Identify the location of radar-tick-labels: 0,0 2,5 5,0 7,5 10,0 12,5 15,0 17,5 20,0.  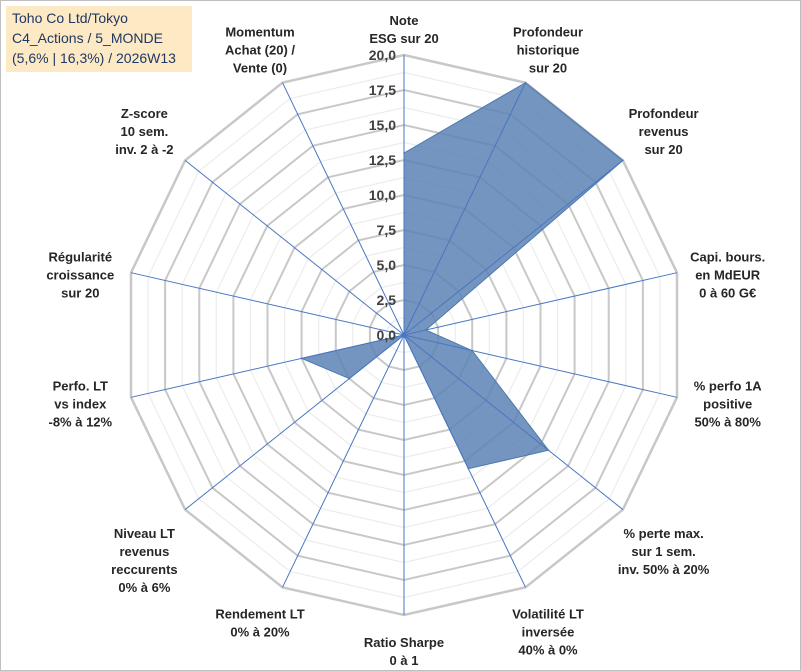
(382, 195).